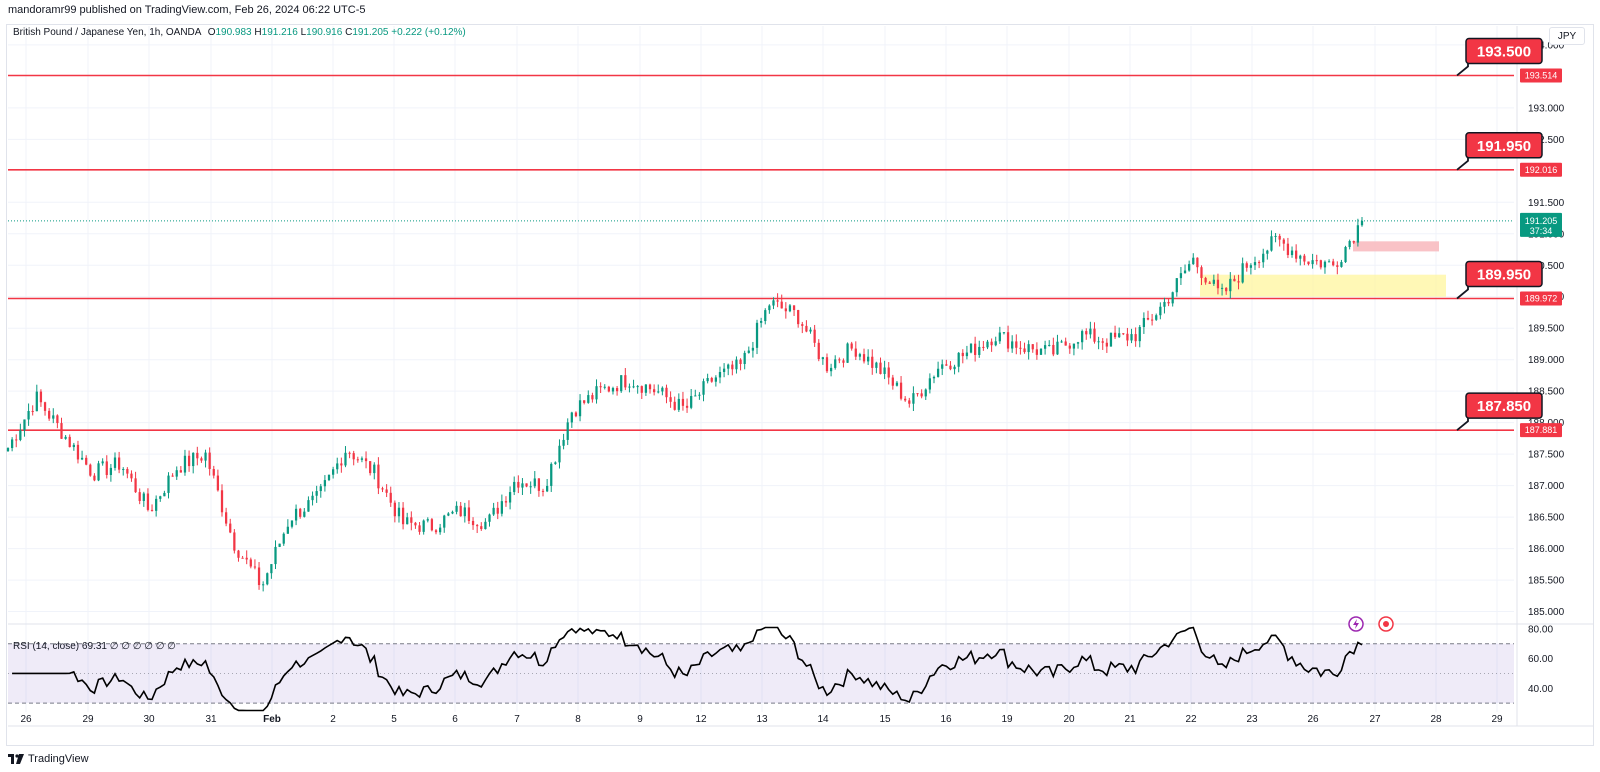 The height and width of the screenshot is (772, 1600). What do you see at coordinates (1396, 246) in the screenshot?
I see `supply-zone` at bounding box center [1396, 246].